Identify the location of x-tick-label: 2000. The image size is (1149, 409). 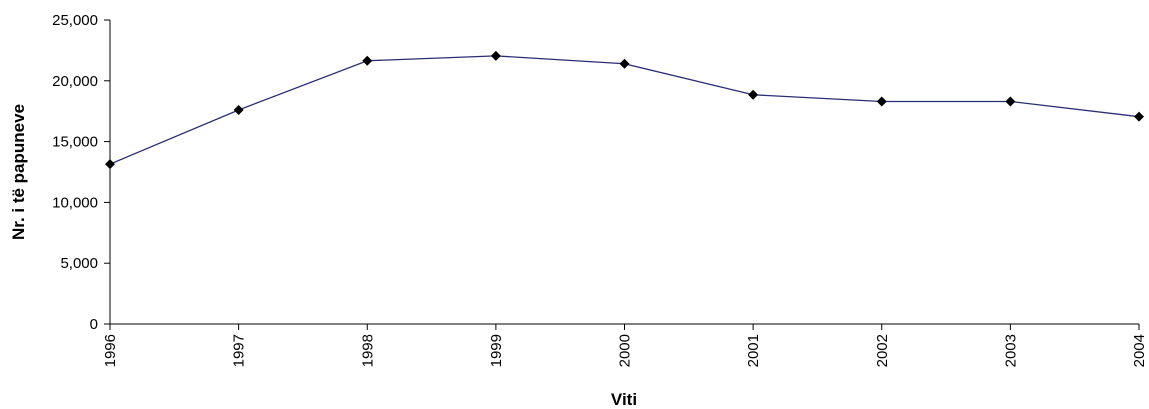
(625, 350).